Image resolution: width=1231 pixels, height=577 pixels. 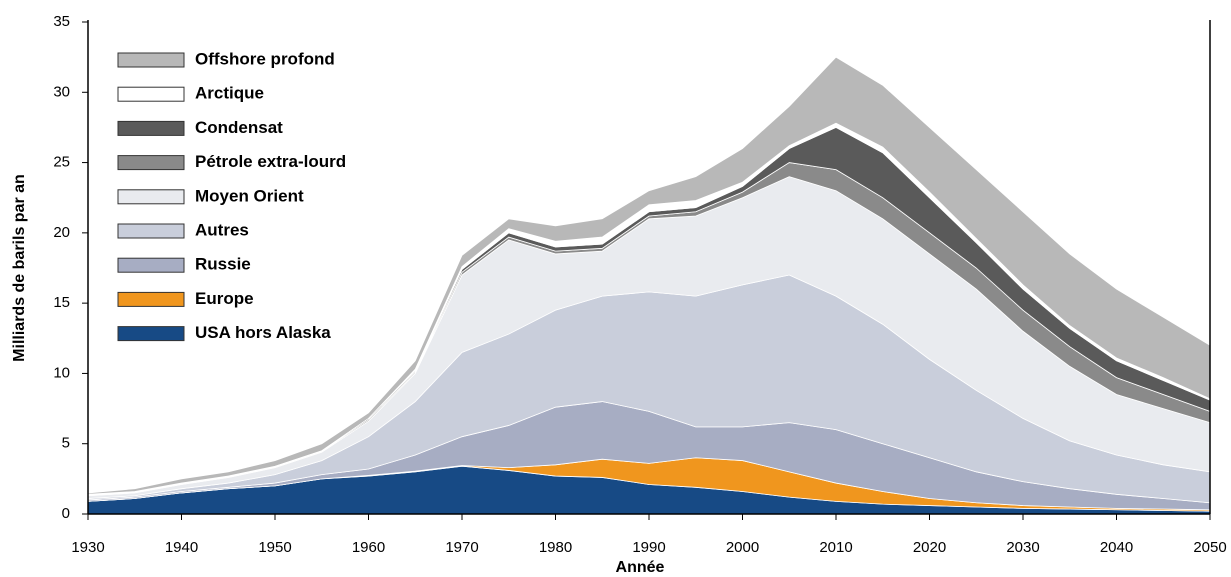 What do you see at coordinates (61, 91) in the screenshot?
I see `y-tick-label: 30` at bounding box center [61, 91].